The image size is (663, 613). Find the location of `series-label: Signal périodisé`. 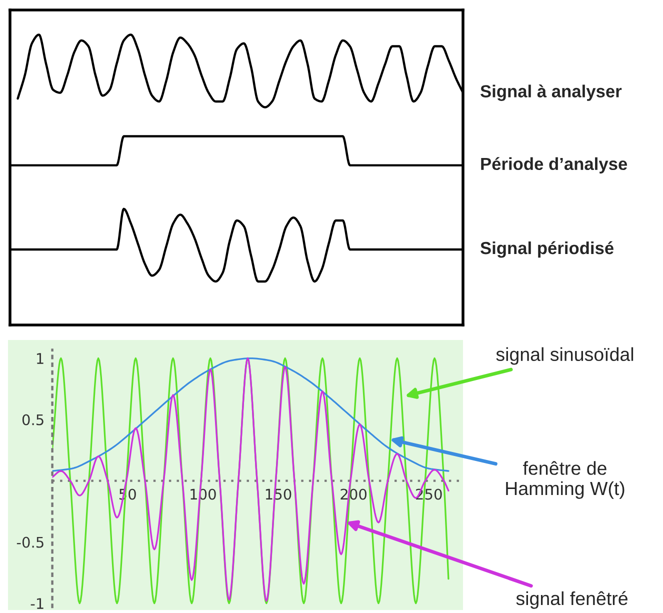

series-label: Signal périodisé is located at coordinates (547, 249).